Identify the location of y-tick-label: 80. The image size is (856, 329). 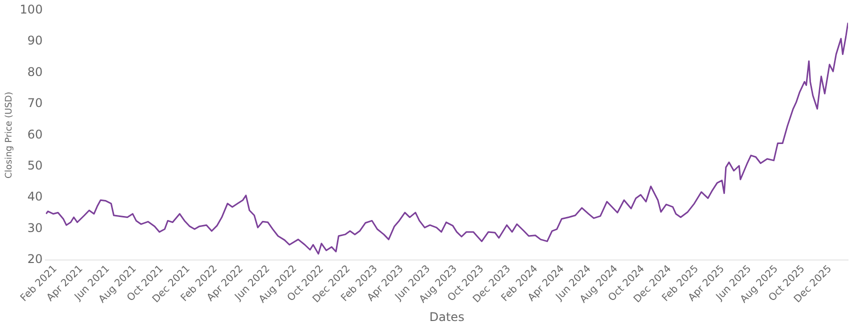
(35, 71).